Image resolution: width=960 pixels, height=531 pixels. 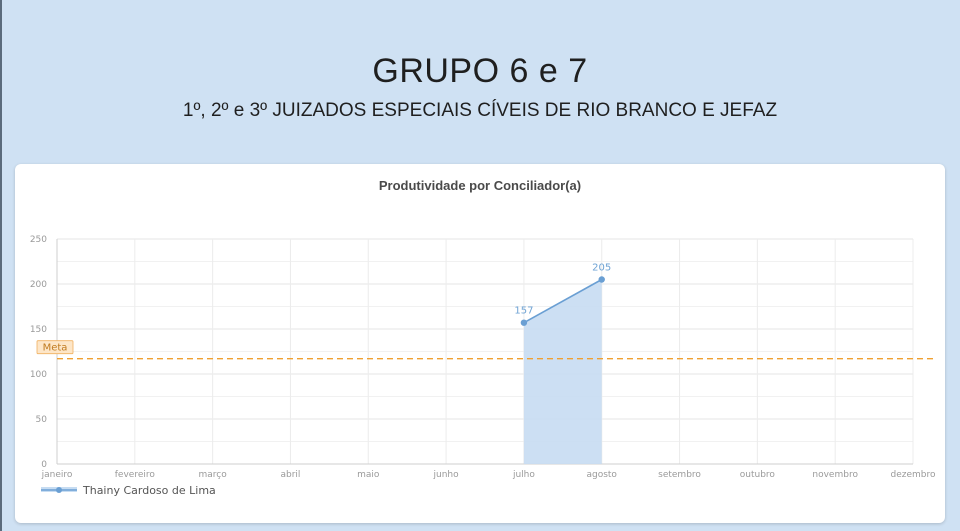 What do you see at coordinates (290, 475) in the screenshot?
I see `x-tick-label: abril` at bounding box center [290, 475].